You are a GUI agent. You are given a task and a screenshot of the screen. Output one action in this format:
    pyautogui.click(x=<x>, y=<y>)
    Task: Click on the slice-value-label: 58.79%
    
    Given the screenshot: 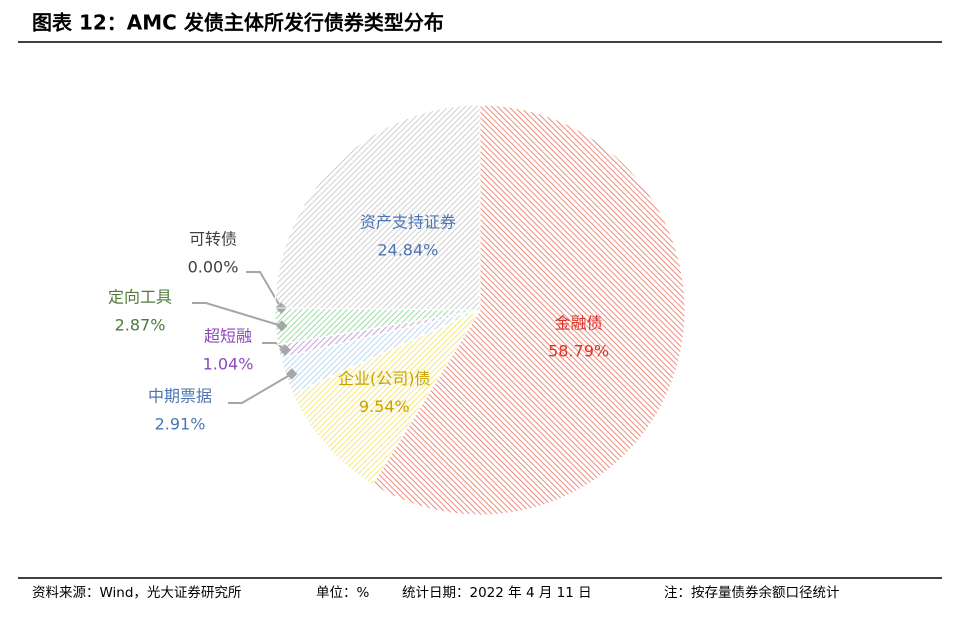 What is the action you would take?
    pyautogui.click(x=578, y=350)
    